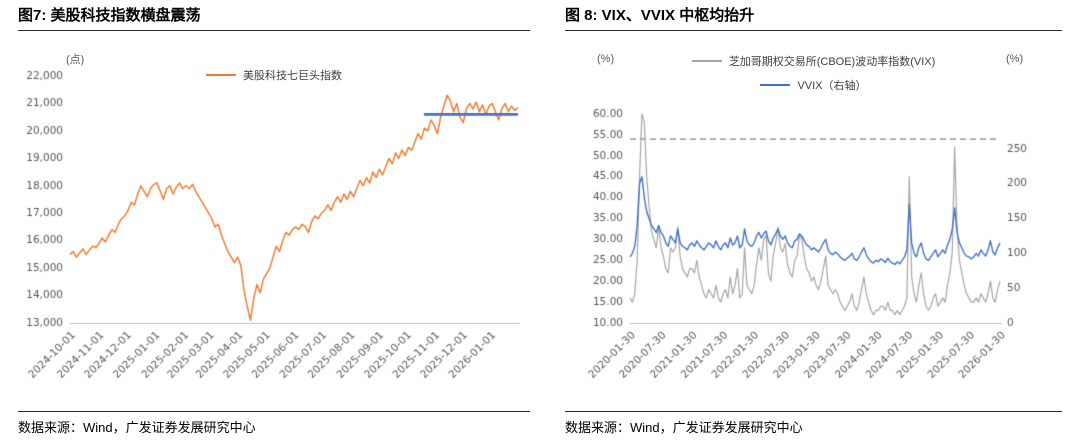 The image size is (1080, 445). What do you see at coordinates (109, 15) in the screenshot?
I see `figure-7-title: 图7: 美股科技指数横盘震荡` at bounding box center [109, 15].